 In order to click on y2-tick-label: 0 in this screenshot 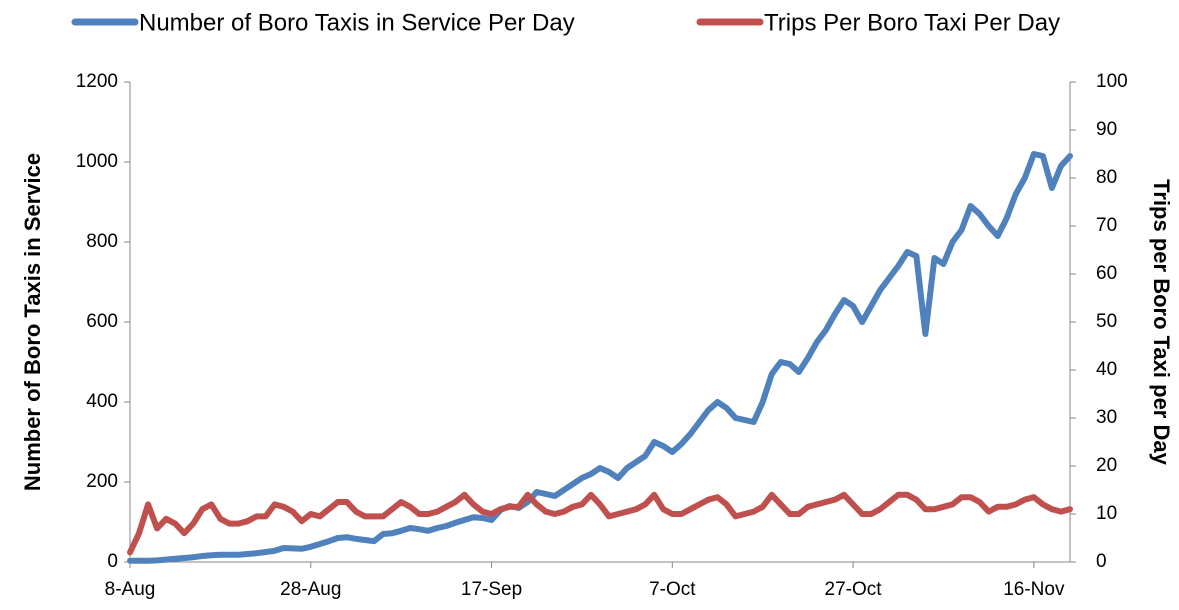, I will do `click(1101, 561)`.